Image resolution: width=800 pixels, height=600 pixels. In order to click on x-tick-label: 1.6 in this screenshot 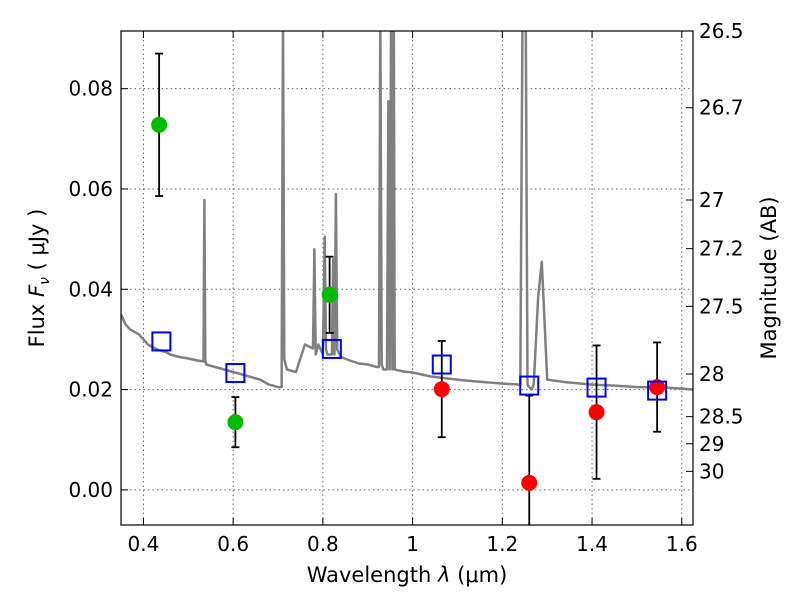, I will do `click(682, 544)`.